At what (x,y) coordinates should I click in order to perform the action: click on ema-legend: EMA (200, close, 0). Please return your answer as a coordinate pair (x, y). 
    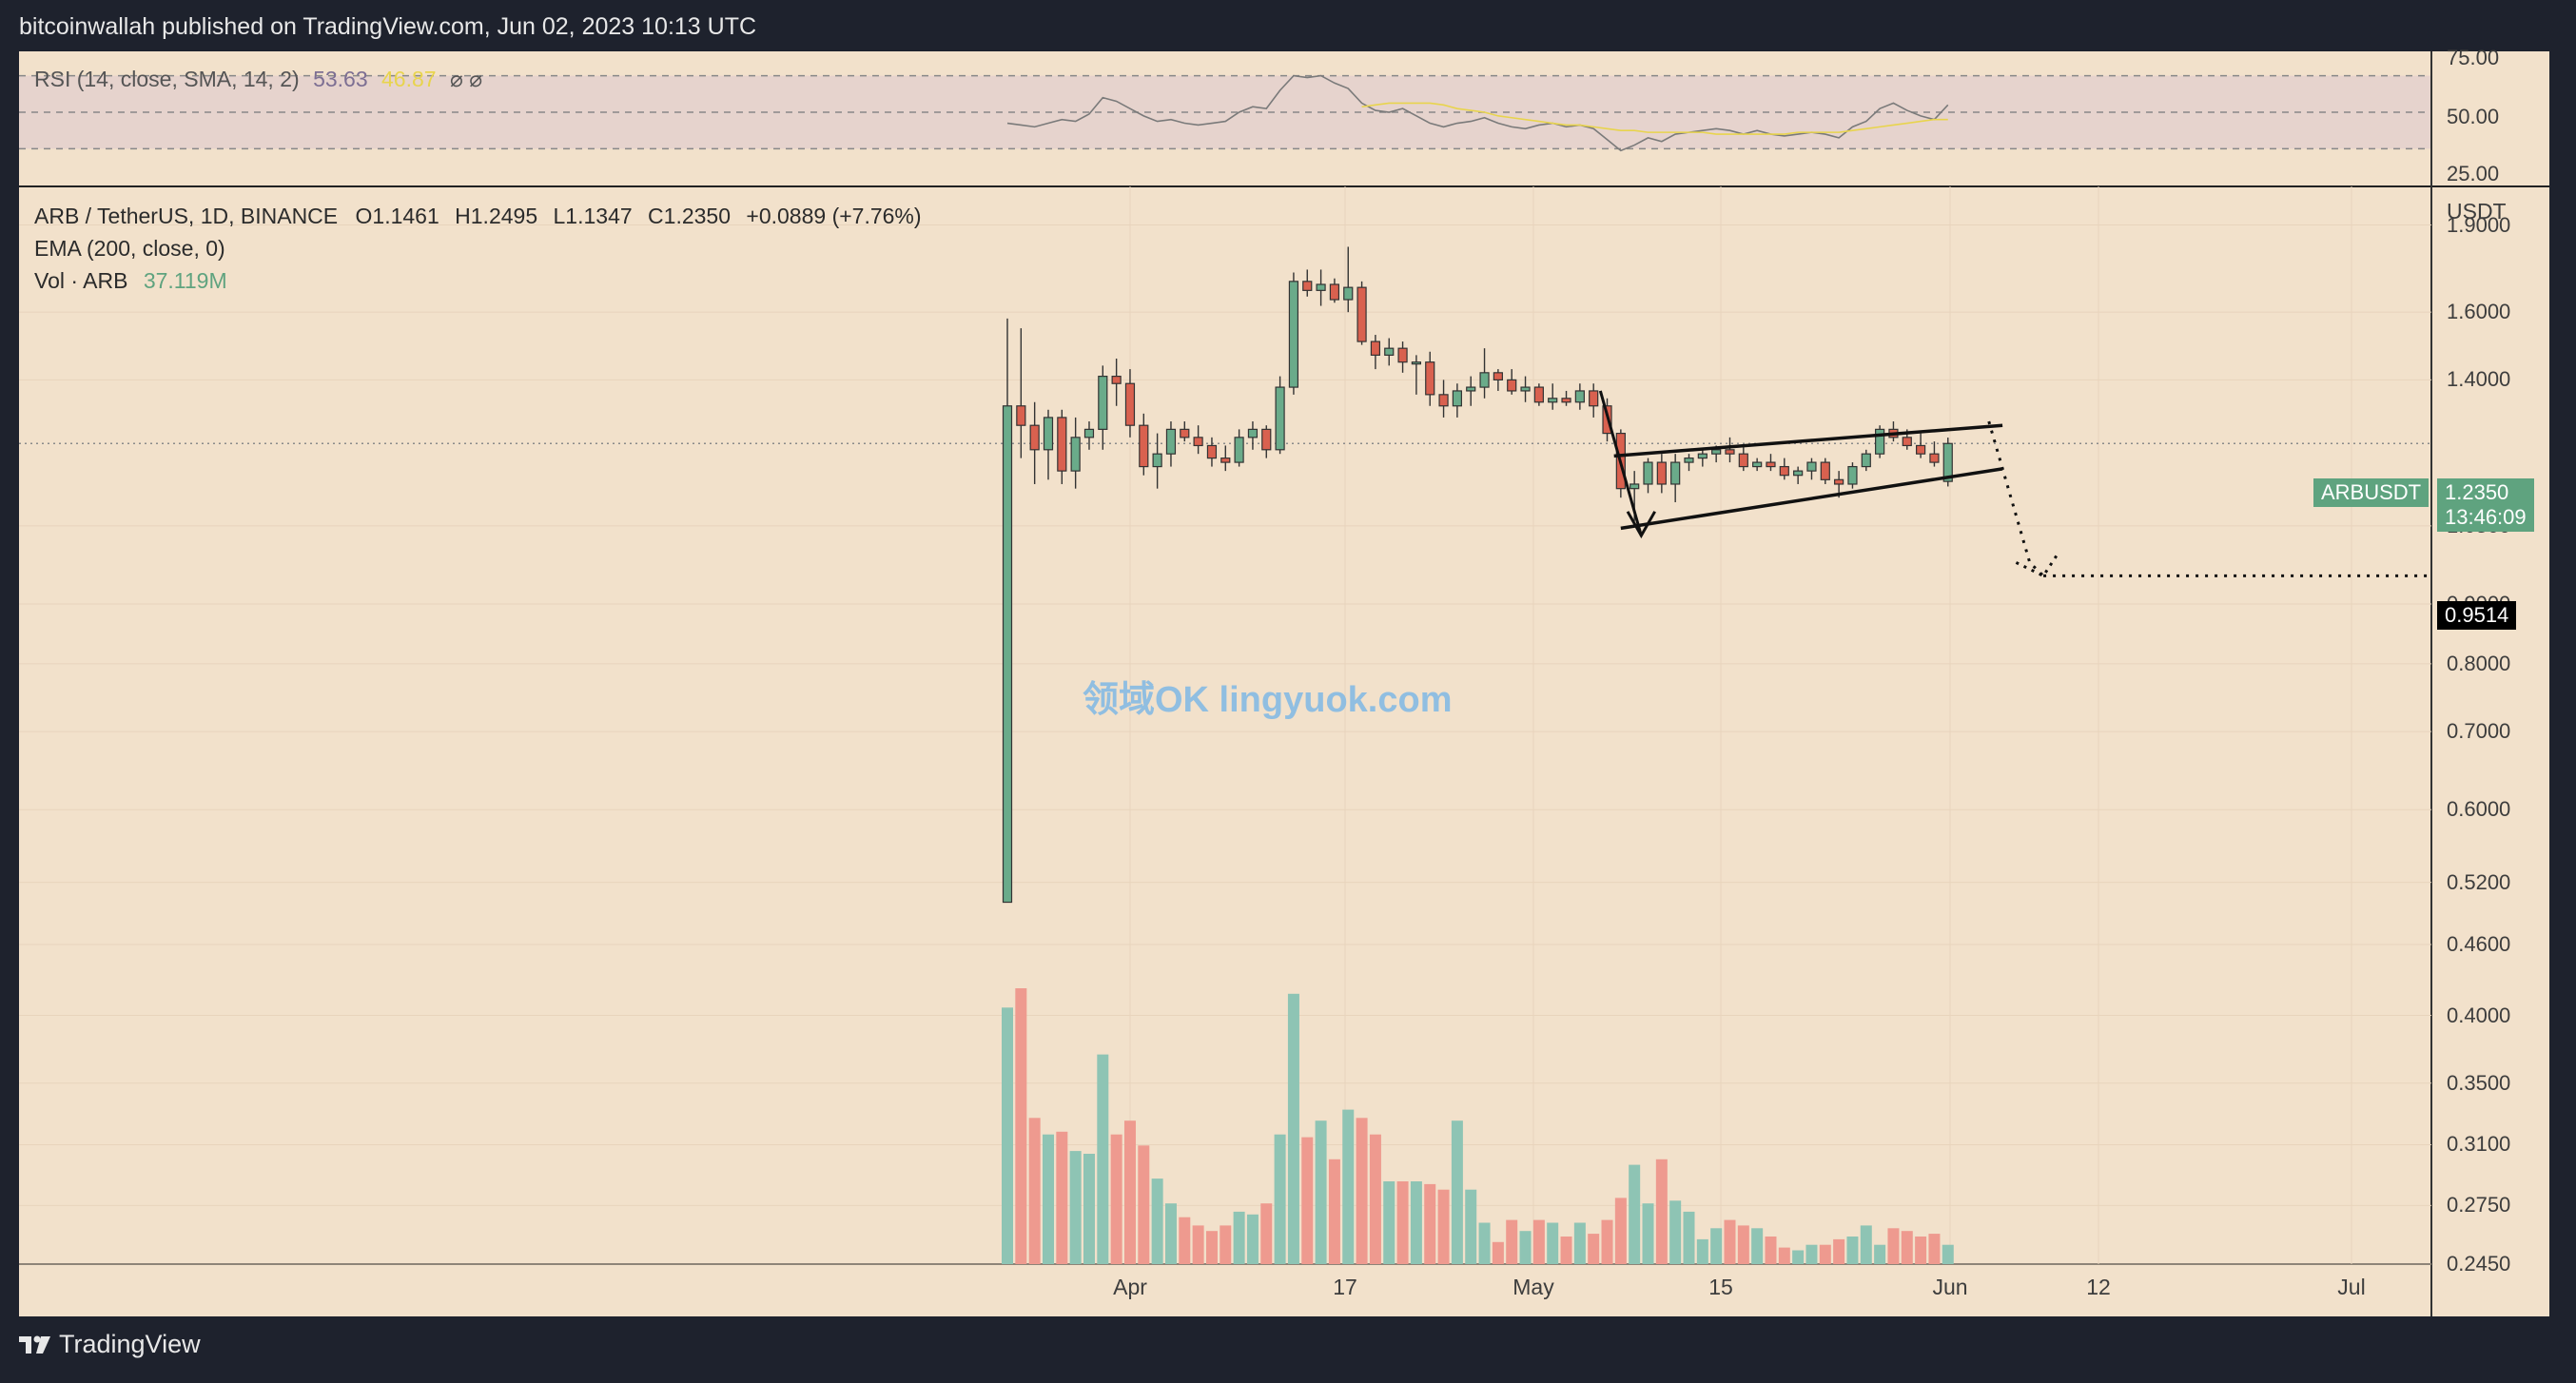
    Looking at the image, I should click on (130, 248).